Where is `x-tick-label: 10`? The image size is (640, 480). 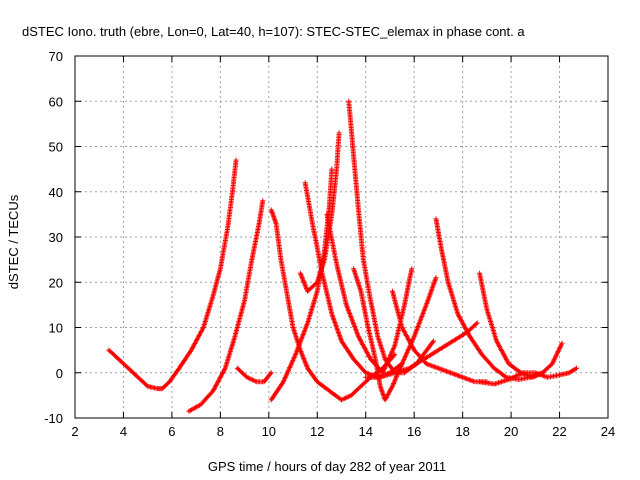
x-tick-label: 10 is located at coordinates (269, 431).